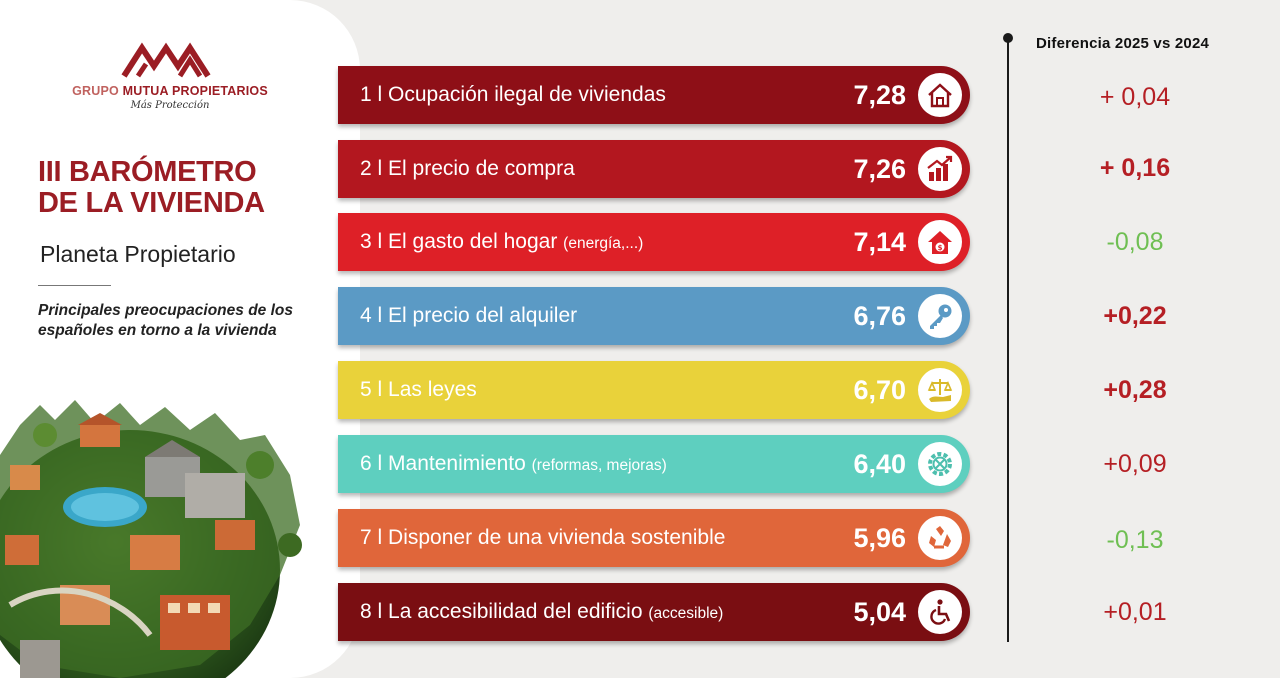  Describe the element at coordinates (654, 169) in the screenshot. I see `bar-item-2: 2 l El precio de compra 7,26` at that location.